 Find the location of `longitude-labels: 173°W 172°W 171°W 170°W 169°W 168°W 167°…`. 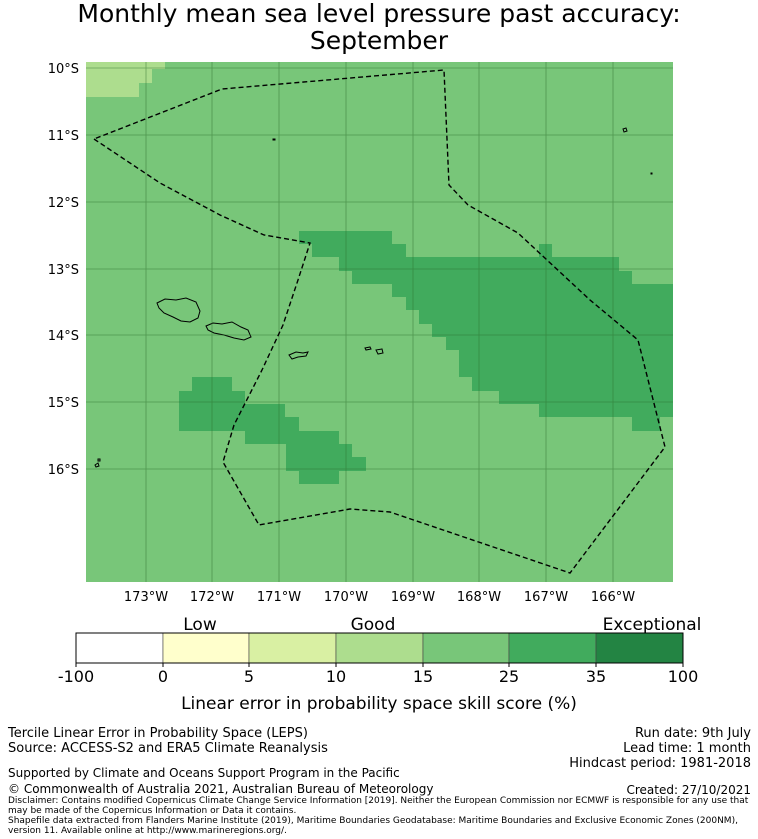

longitude-labels: 173°W 172°W 171°W 170°W 169°W 168°W 167°… is located at coordinates (379, 597).